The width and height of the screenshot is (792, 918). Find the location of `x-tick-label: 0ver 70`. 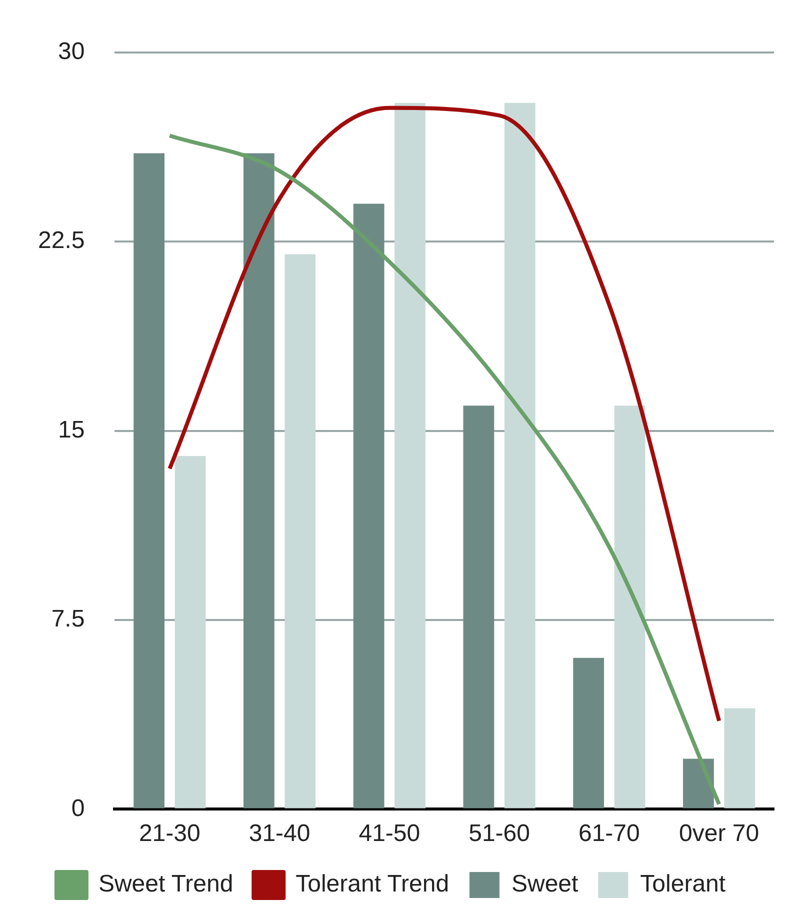

x-tick-label: 0ver 70 is located at coordinates (719, 834).